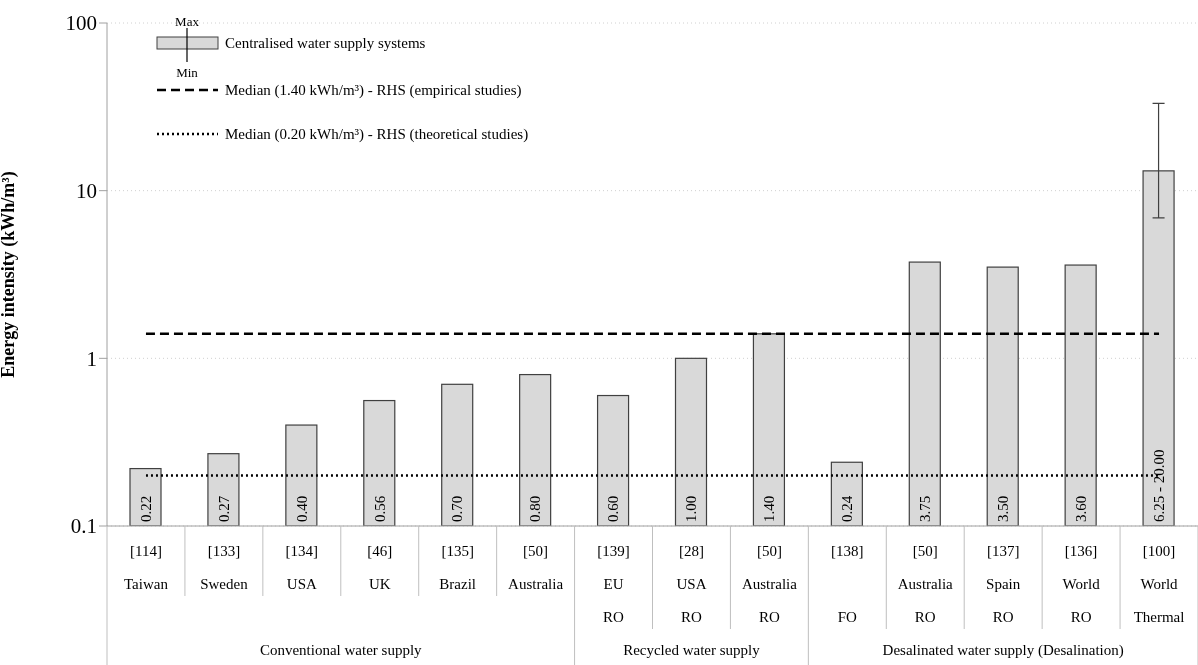 The width and height of the screenshot is (1198, 665). I want to click on category-label: [138] FO, so click(847, 584).